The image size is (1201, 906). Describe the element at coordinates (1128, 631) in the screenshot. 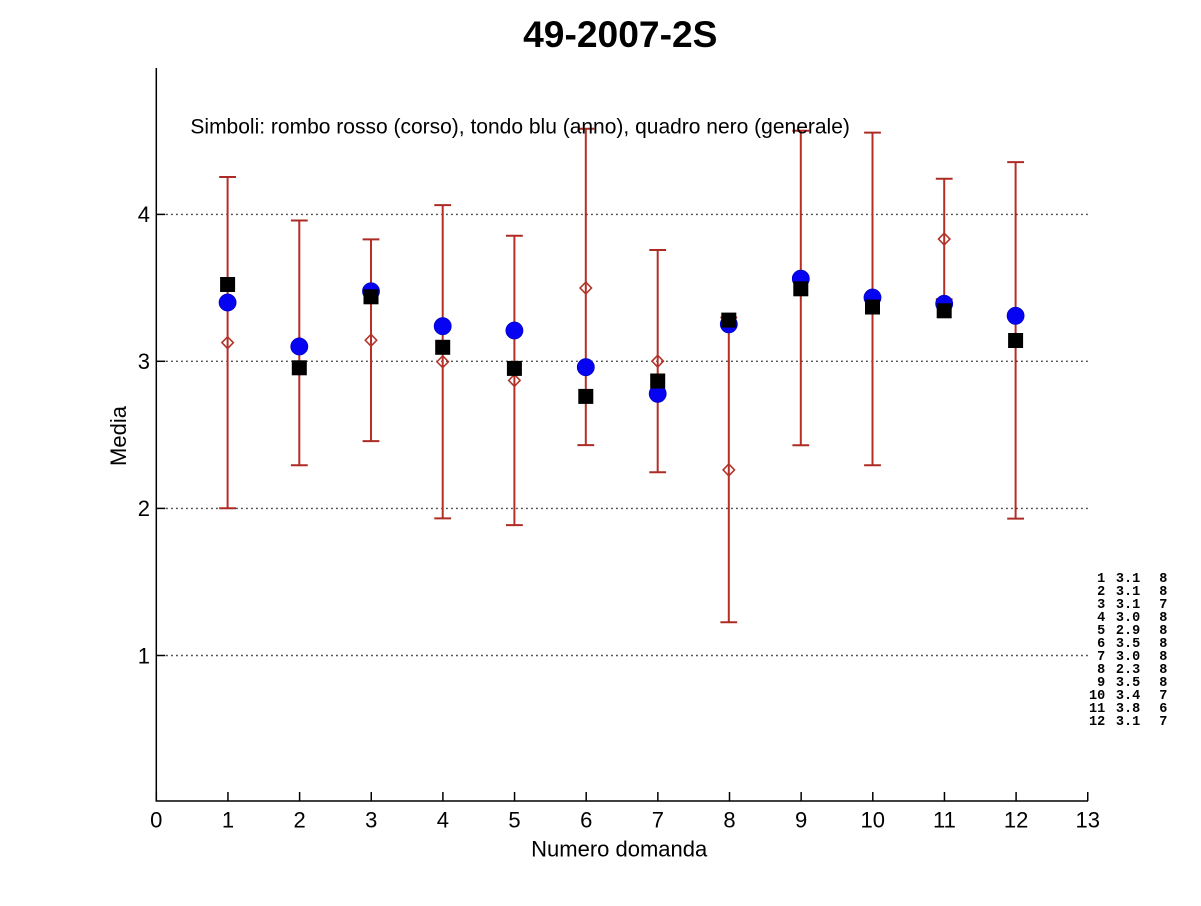

I see `svg-text: 2.9` at that location.